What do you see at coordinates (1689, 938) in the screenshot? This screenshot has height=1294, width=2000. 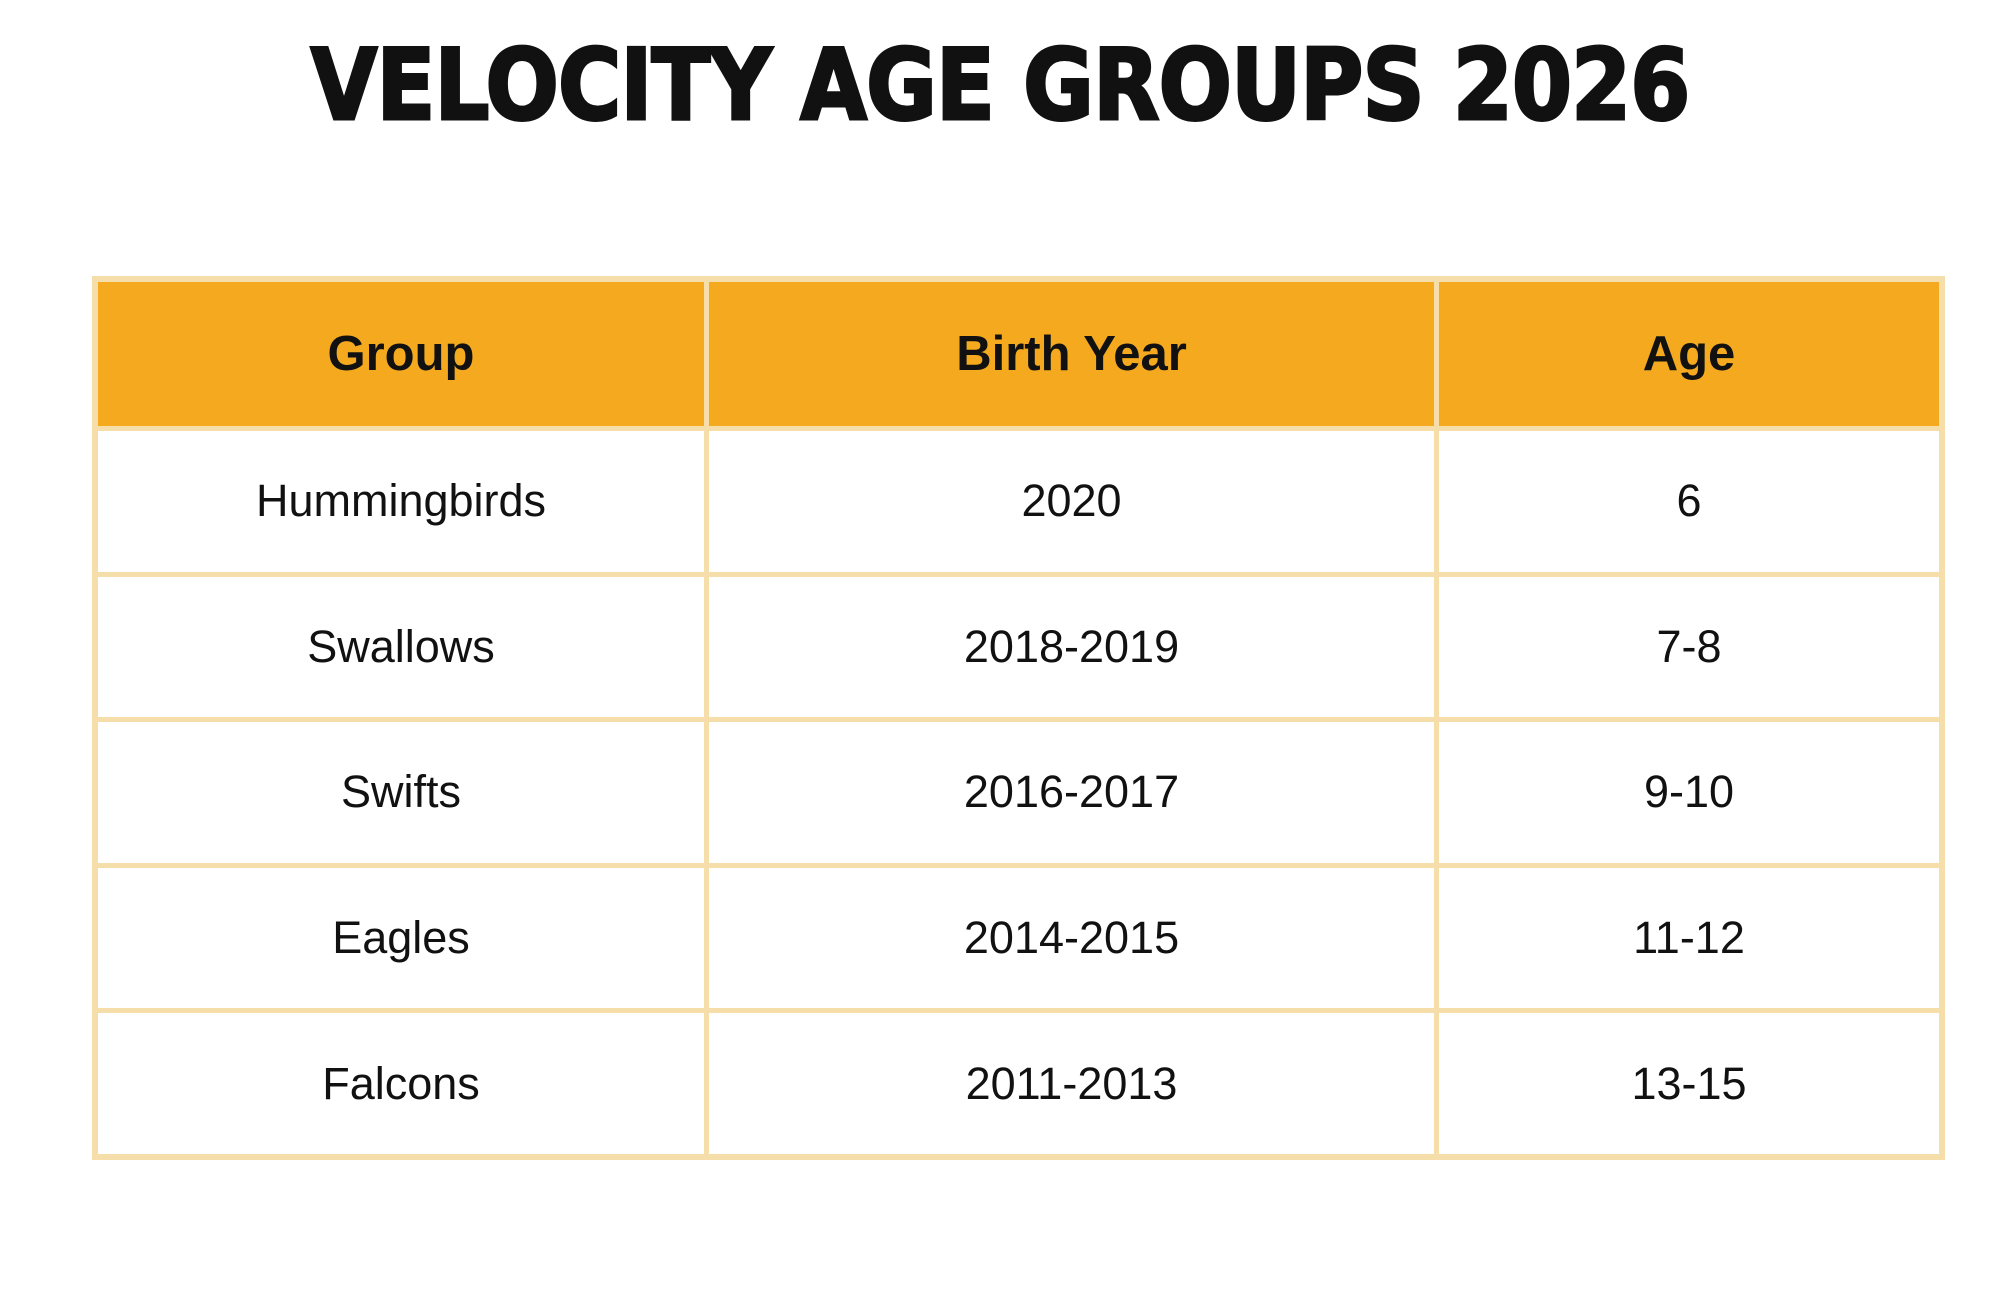 I see `cell-age-row3: 11-12` at bounding box center [1689, 938].